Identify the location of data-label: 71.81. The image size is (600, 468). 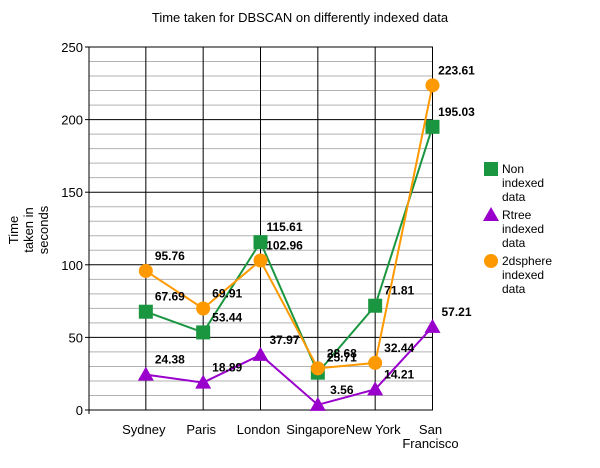
(399, 291).